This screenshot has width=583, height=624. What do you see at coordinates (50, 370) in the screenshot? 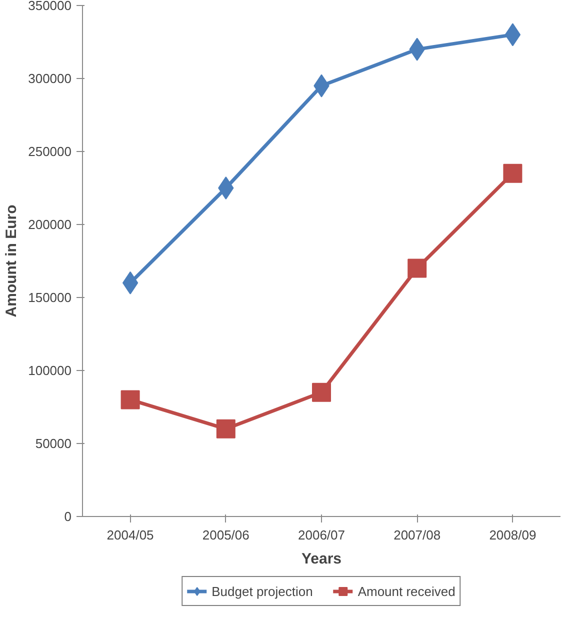
I see `y-tick-label: 100000` at bounding box center [50, 370].